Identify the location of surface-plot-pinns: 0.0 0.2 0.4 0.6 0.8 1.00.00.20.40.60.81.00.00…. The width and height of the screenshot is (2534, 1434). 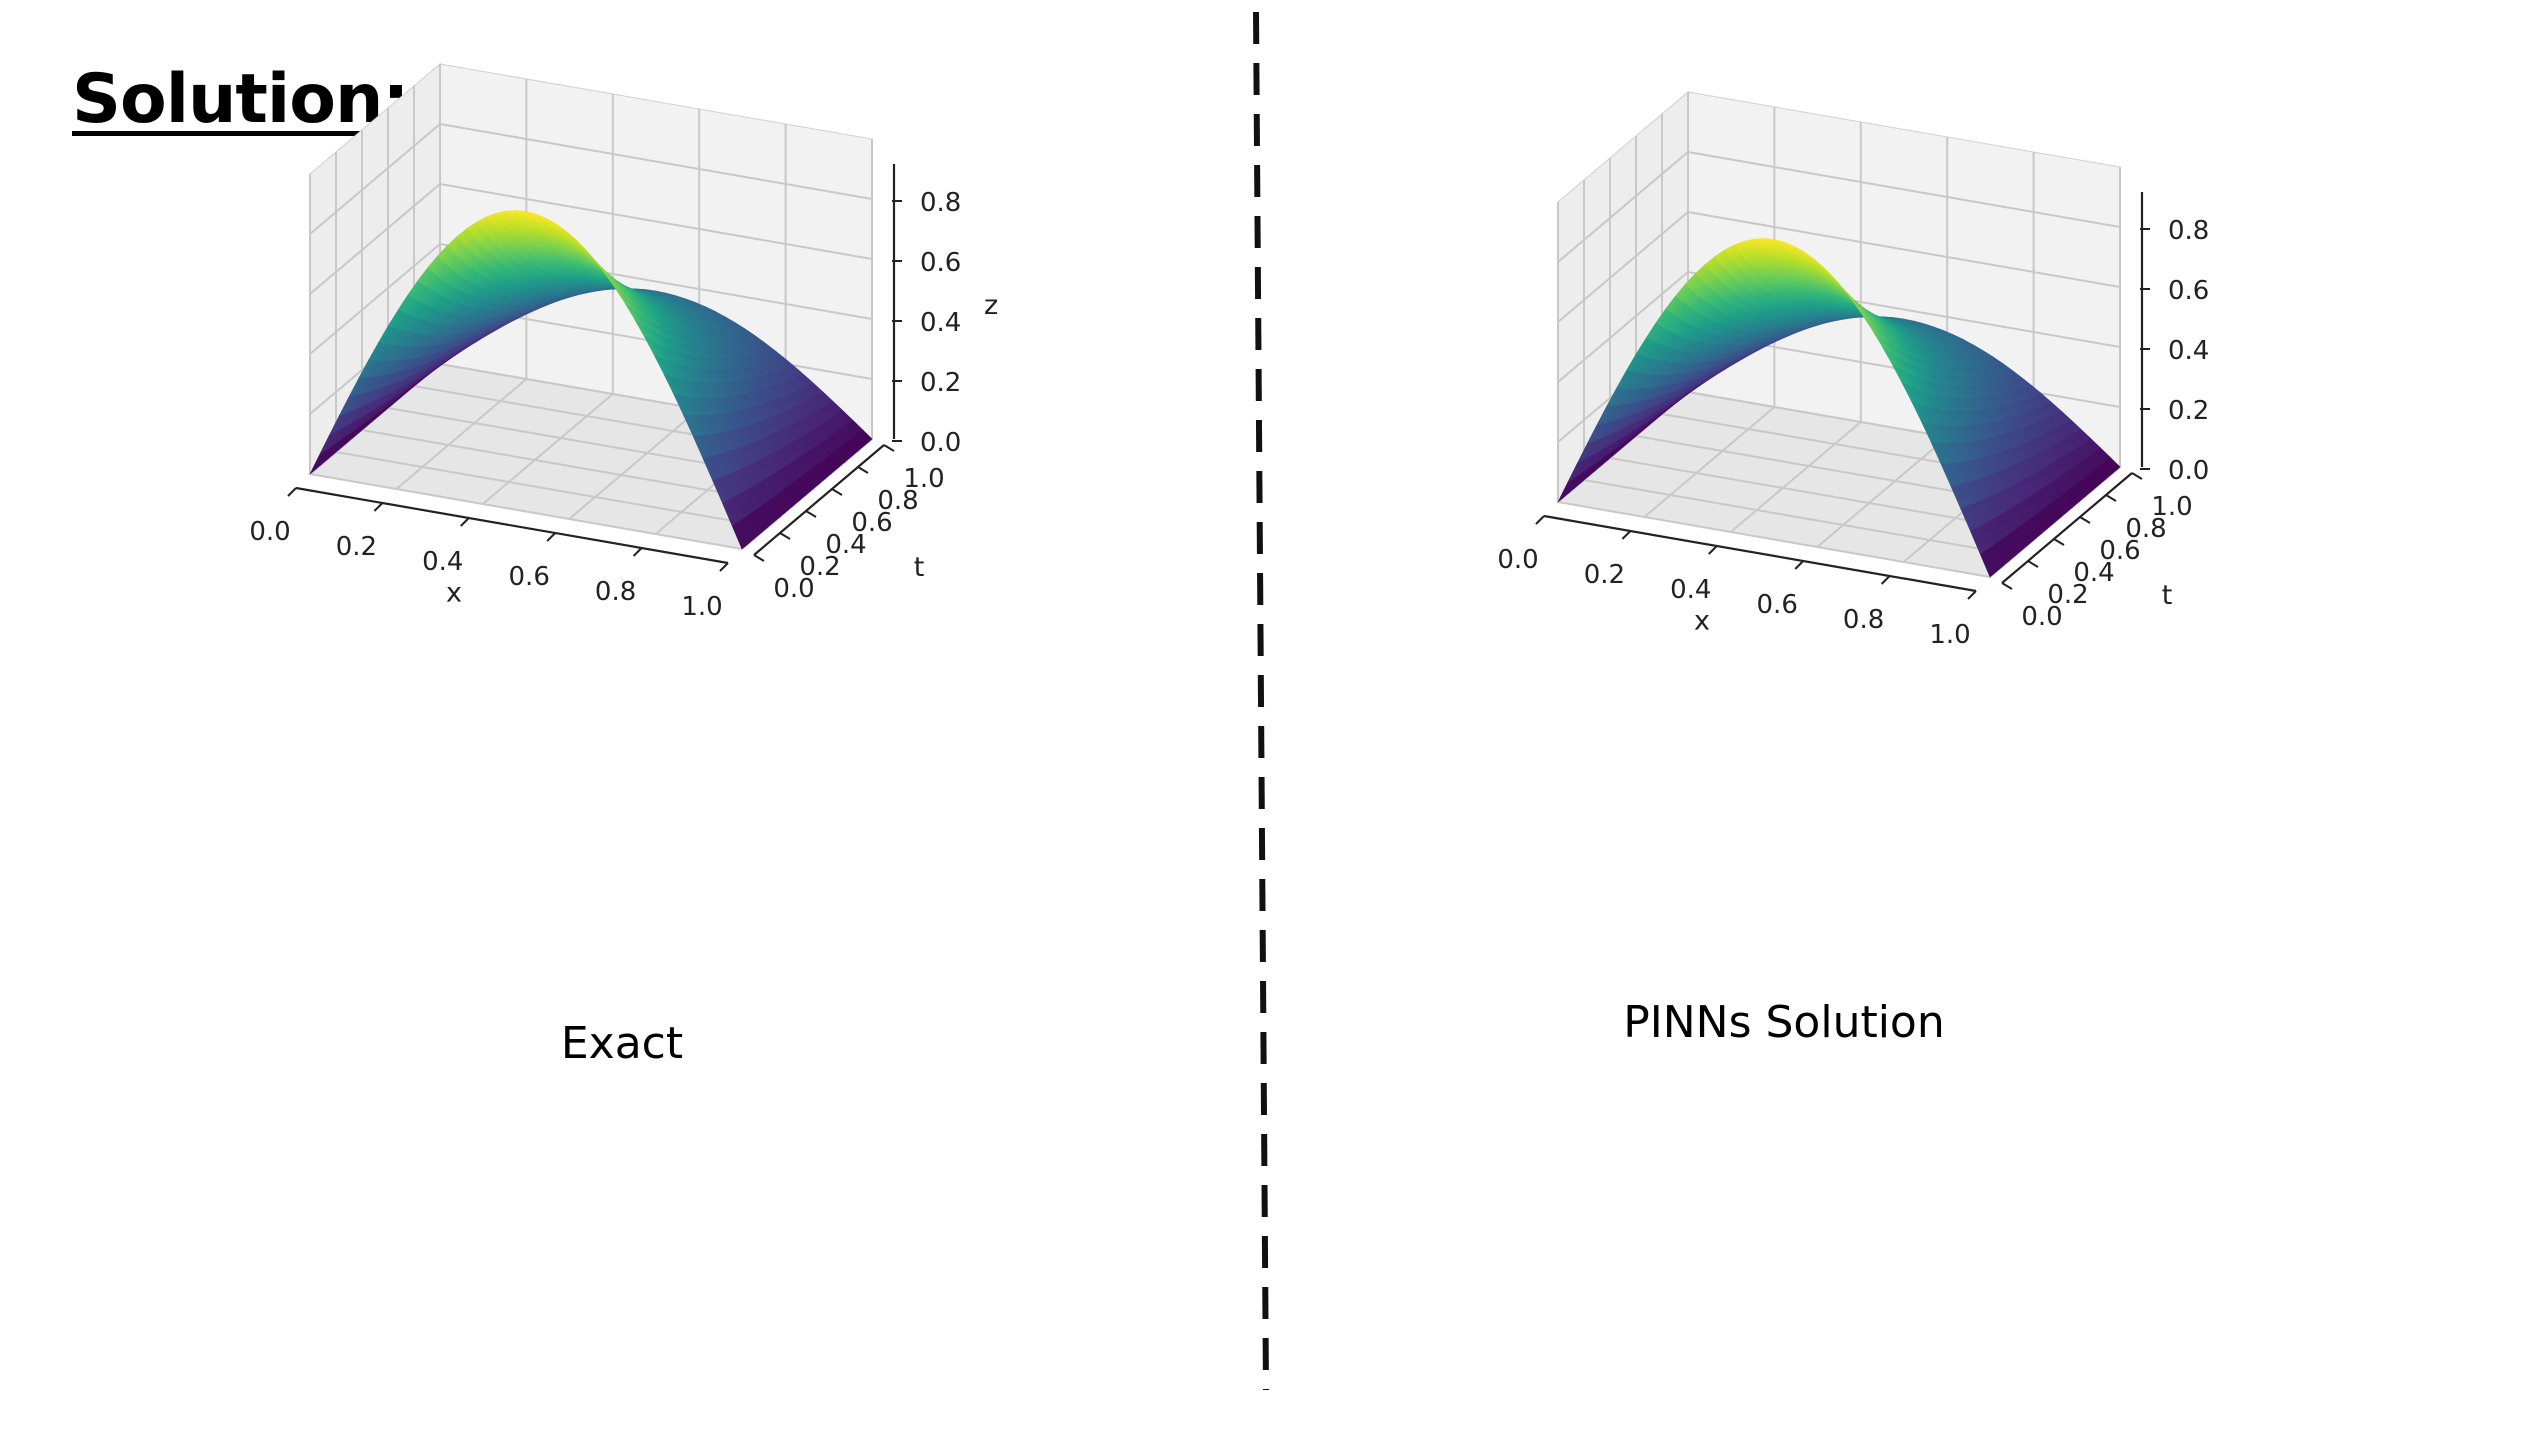
(1853, 370).